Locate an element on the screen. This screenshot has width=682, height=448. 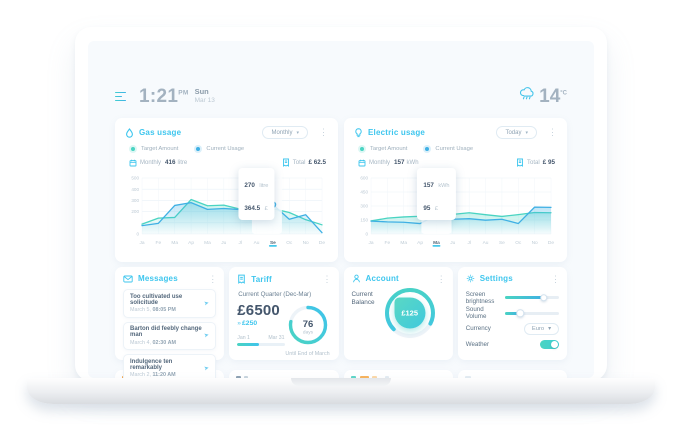
message-title: Barton did feebly change man is located at coordinates (166, 332).